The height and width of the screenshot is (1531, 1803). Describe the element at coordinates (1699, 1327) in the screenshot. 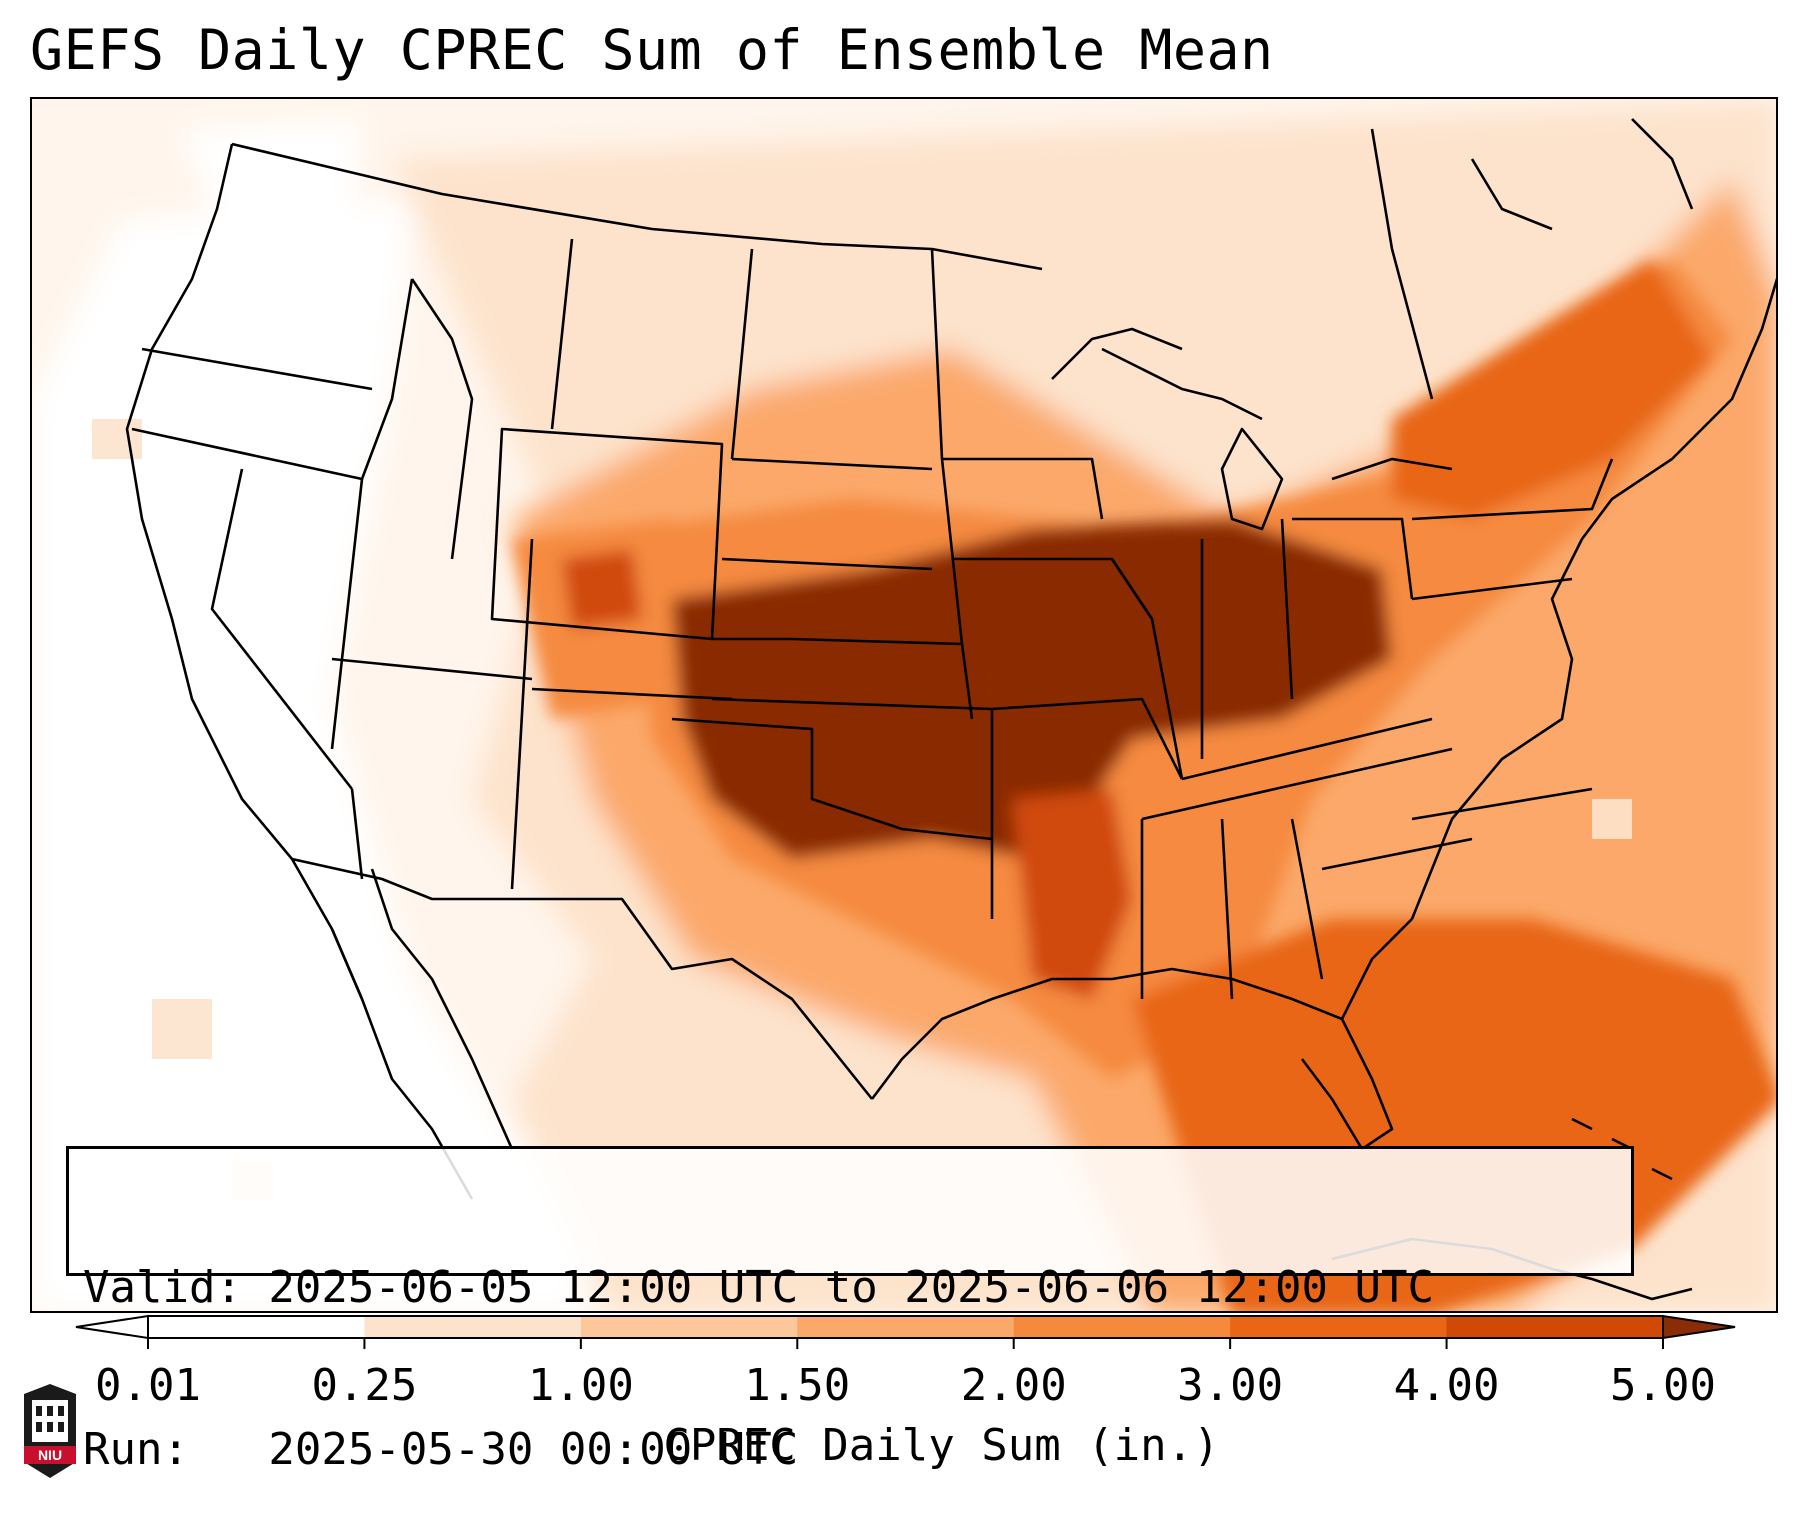

I see `colorbar-over-arrow` at that location.